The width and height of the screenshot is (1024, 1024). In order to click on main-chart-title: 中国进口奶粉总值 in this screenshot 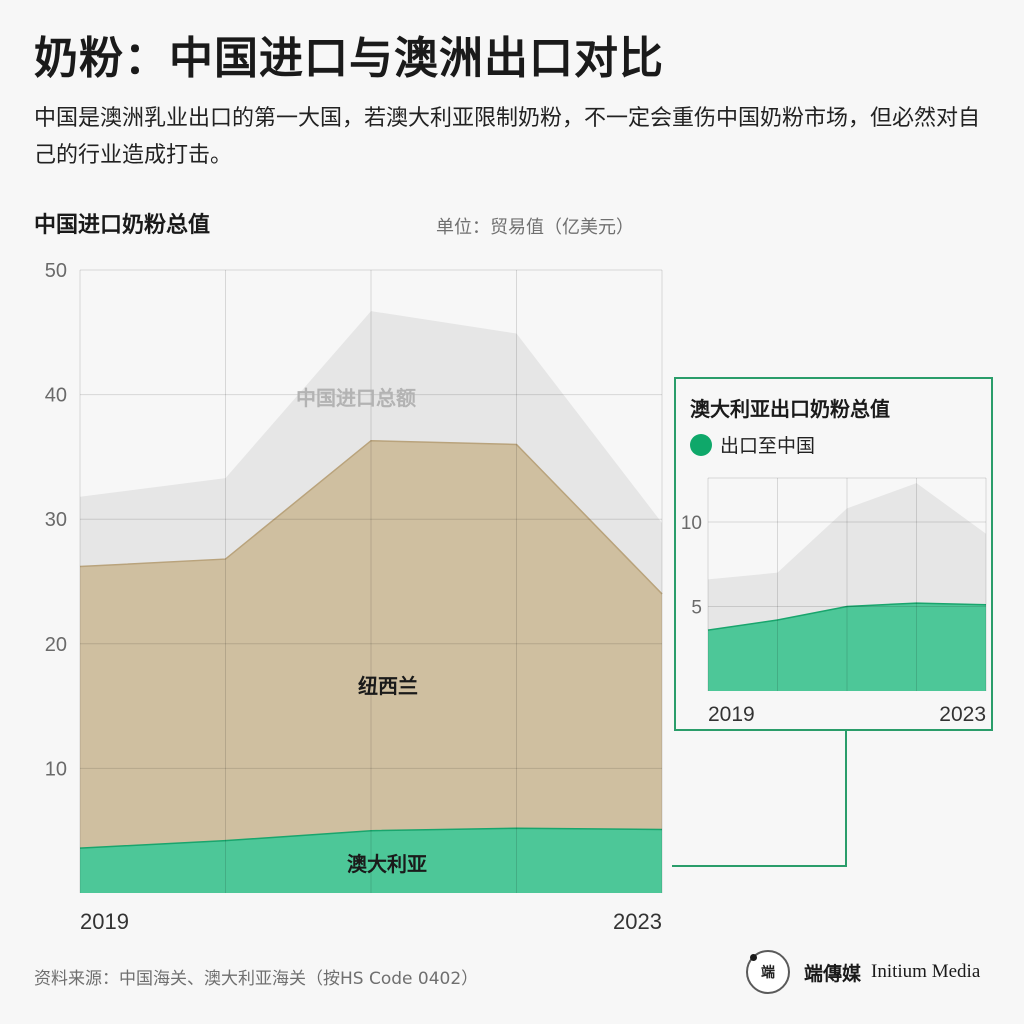, I will do `click(122, 225)`.